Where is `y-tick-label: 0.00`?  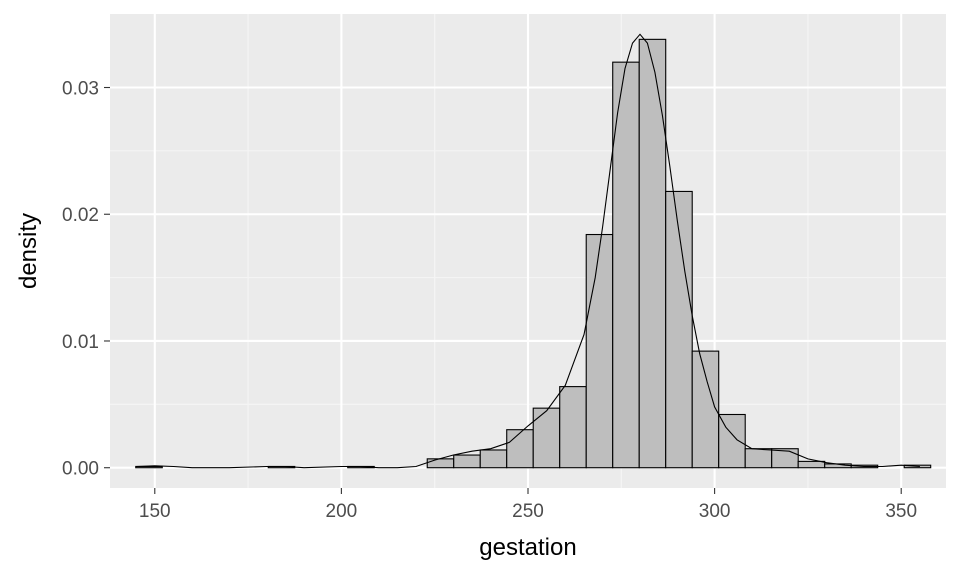 y-tick-label: 0.00 is located at coordinates (80, 469).